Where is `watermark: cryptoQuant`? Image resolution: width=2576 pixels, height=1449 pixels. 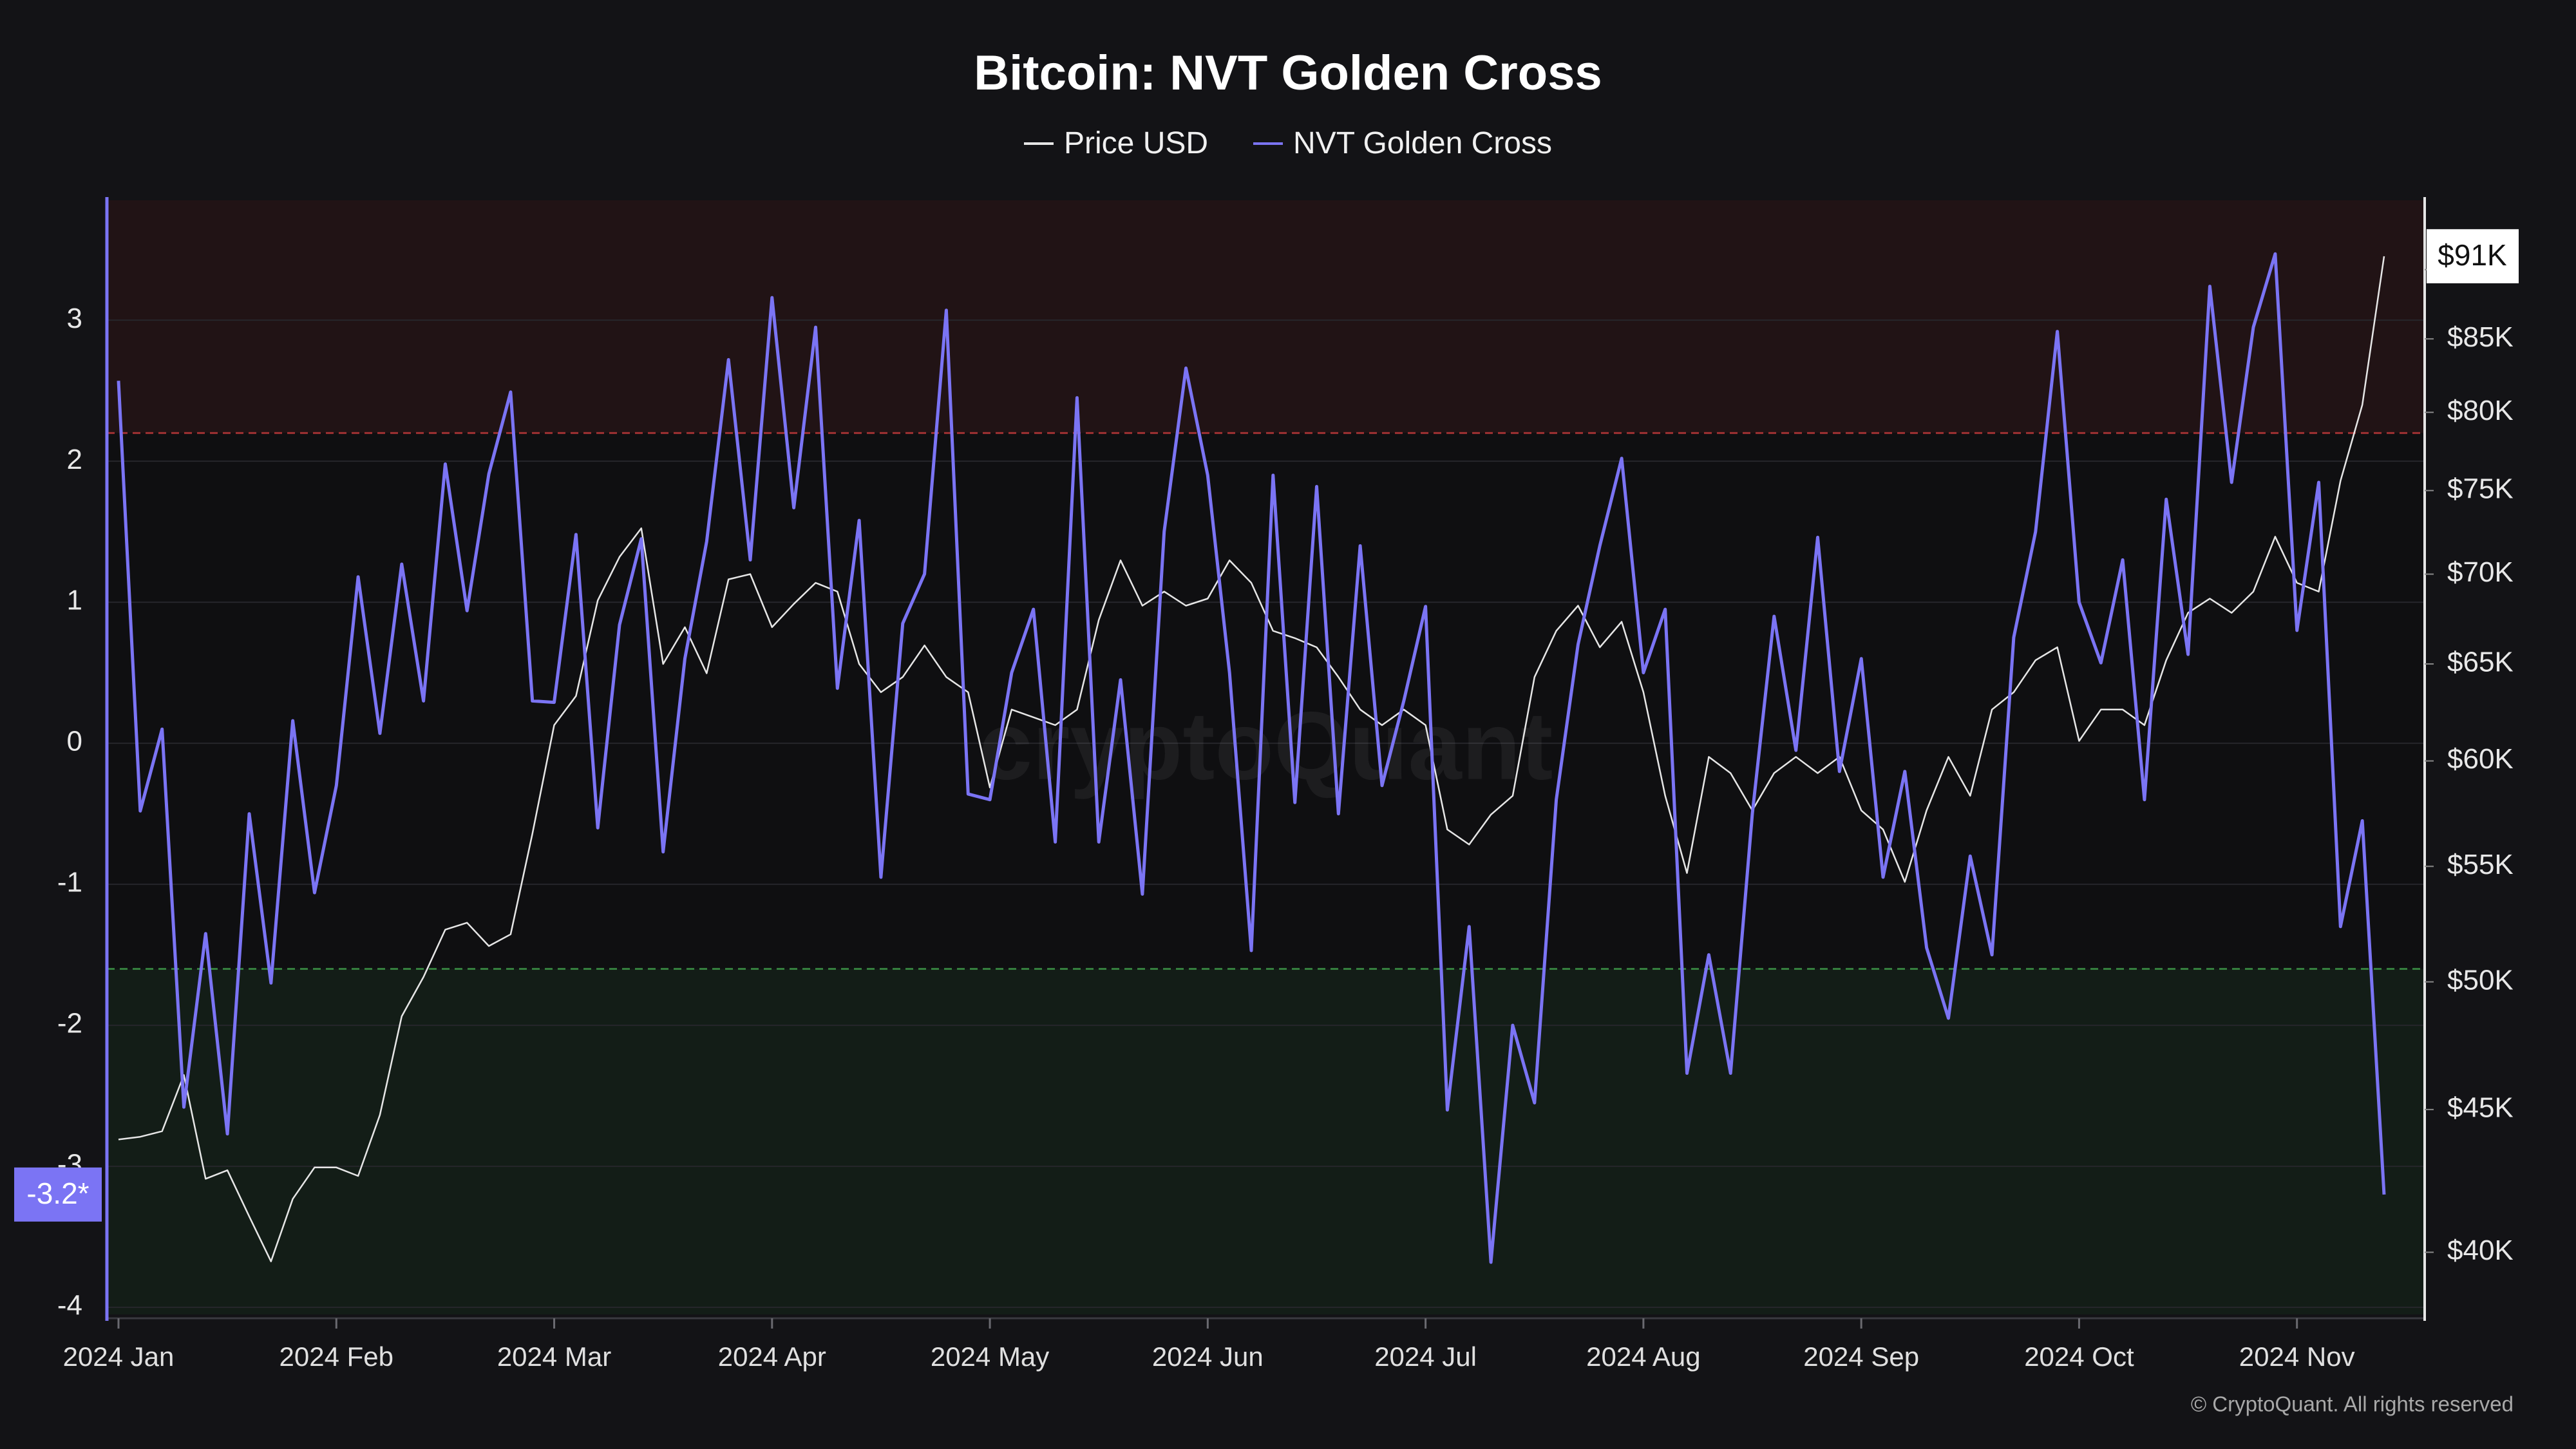 watermark: cryptoQuant is located at coordinates (1266, 746).